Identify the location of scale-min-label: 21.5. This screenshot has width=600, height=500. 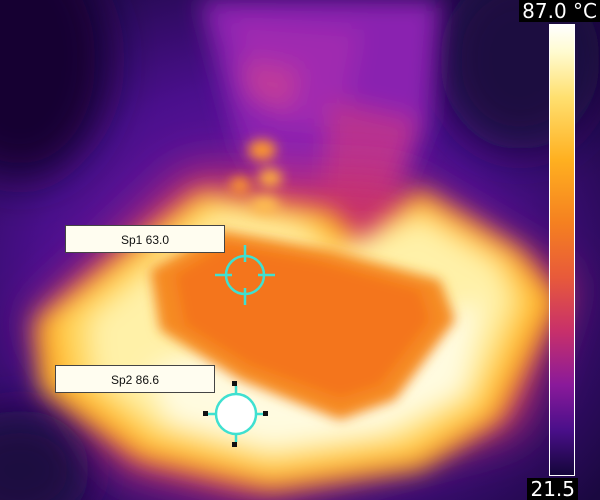
(552, 489).